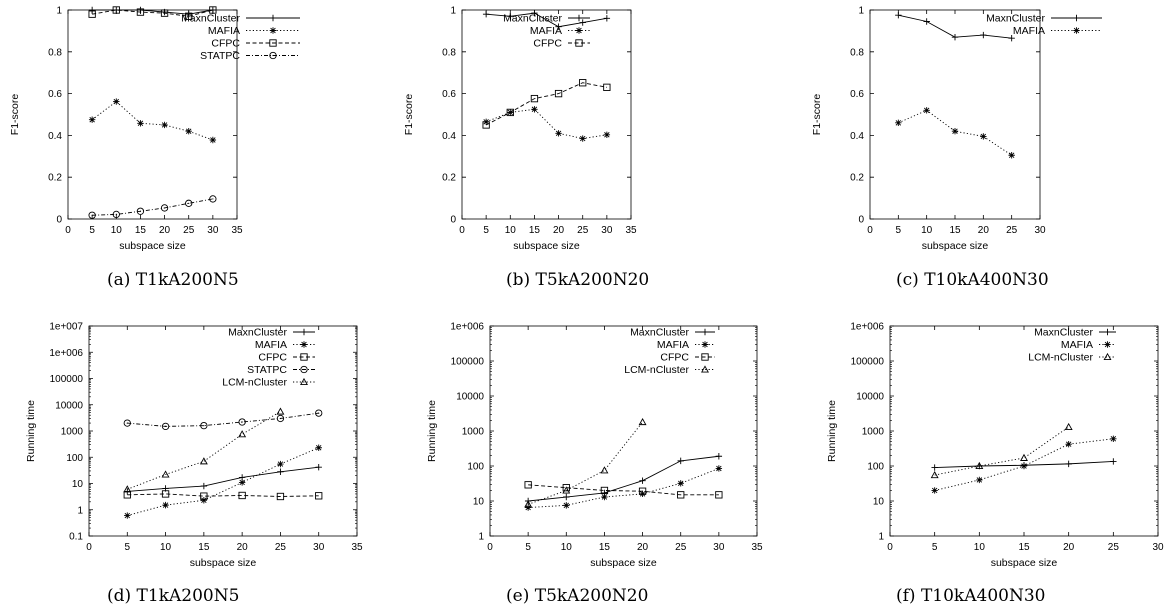 The width and height of the screenshot is (1172, 612). I want to click on series-CFPC, so click(546, 104).